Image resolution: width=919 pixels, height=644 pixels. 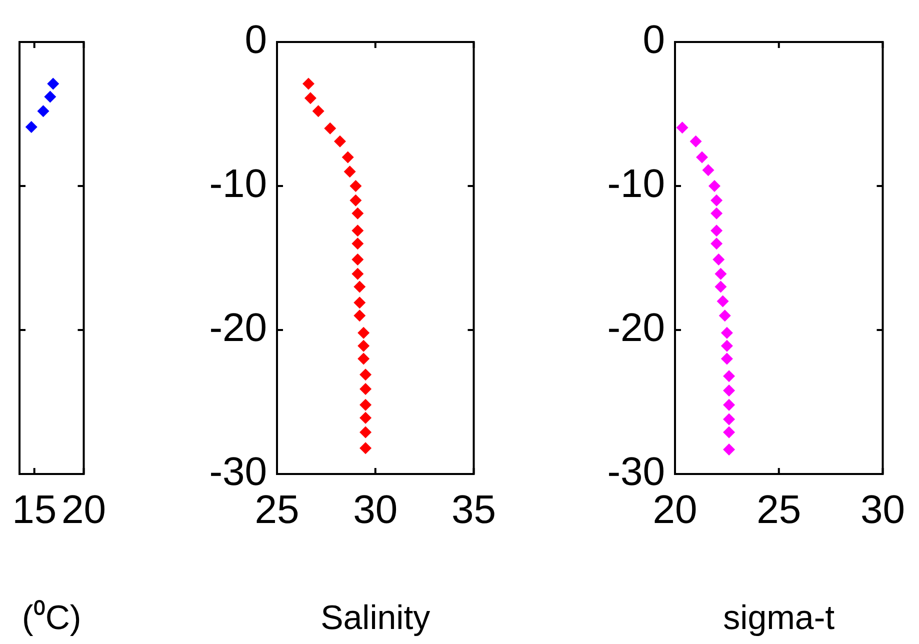 What do you see at coordinates (52, 617) in the screenshot?
I see `x-axis-title: (⁰C)` at bounding box center [52, 617].